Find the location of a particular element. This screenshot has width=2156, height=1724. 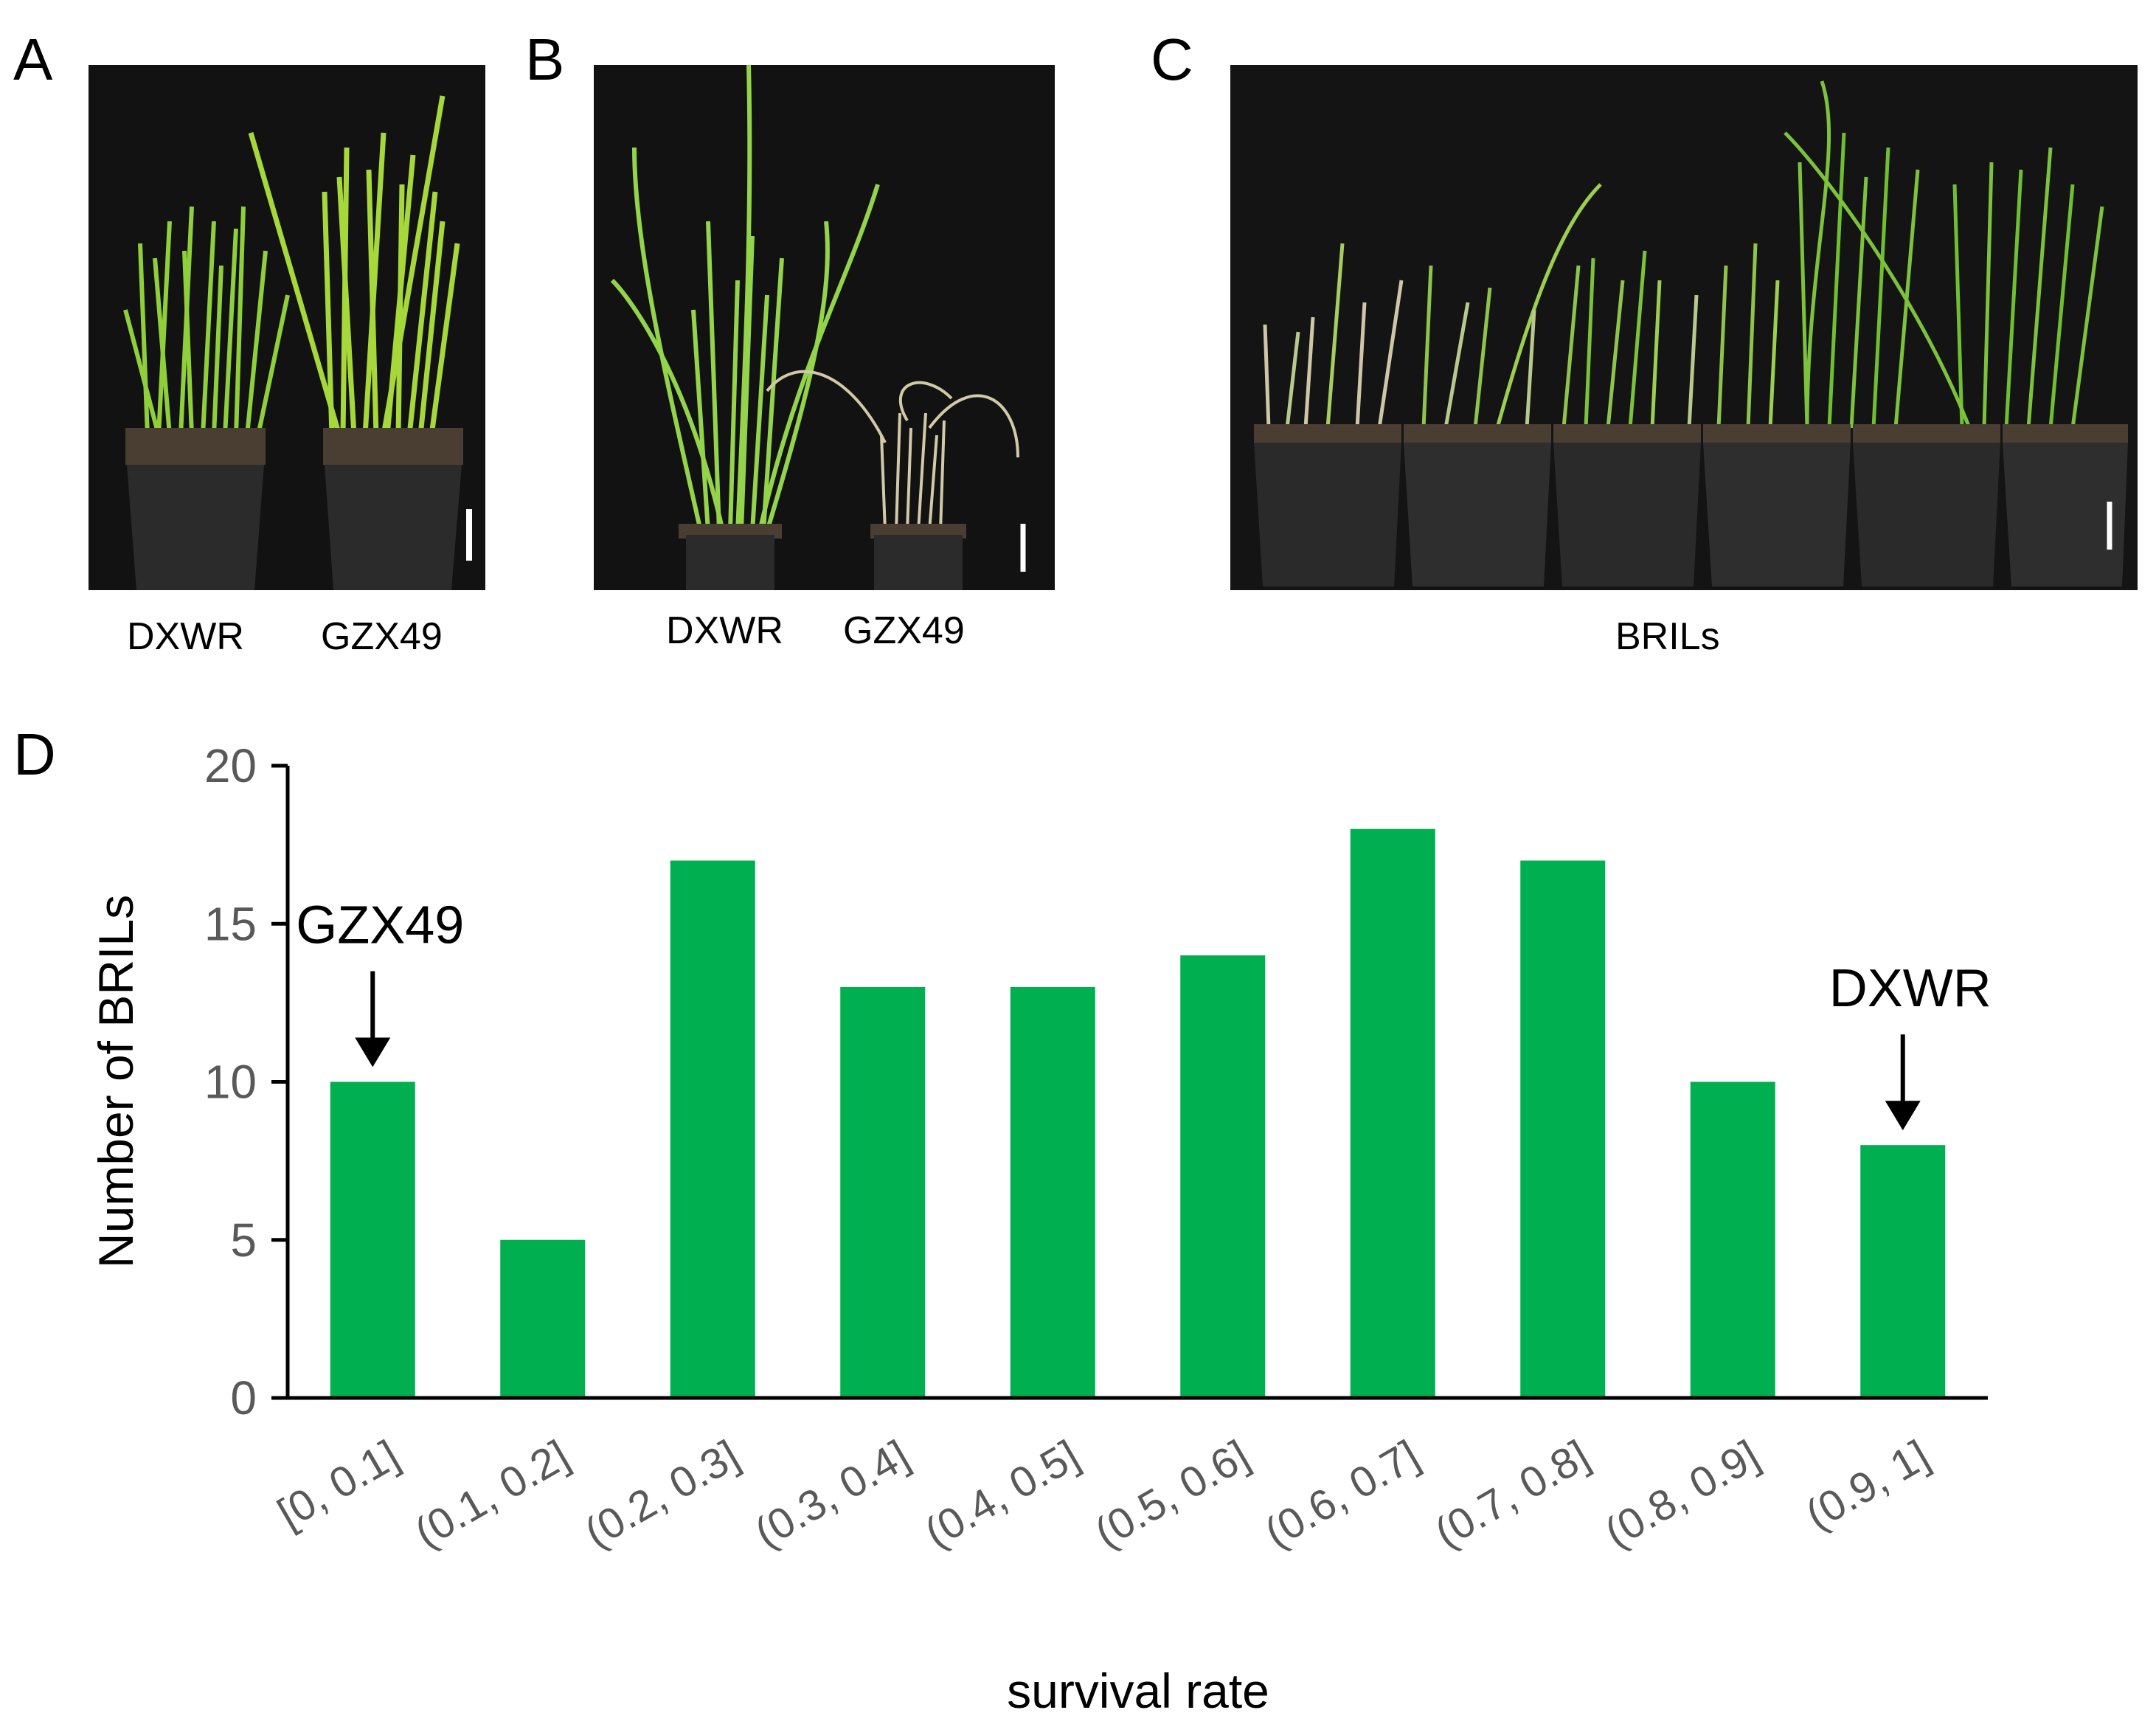

annotation-label-1: DXWR is located at coordinates (1910, 989).